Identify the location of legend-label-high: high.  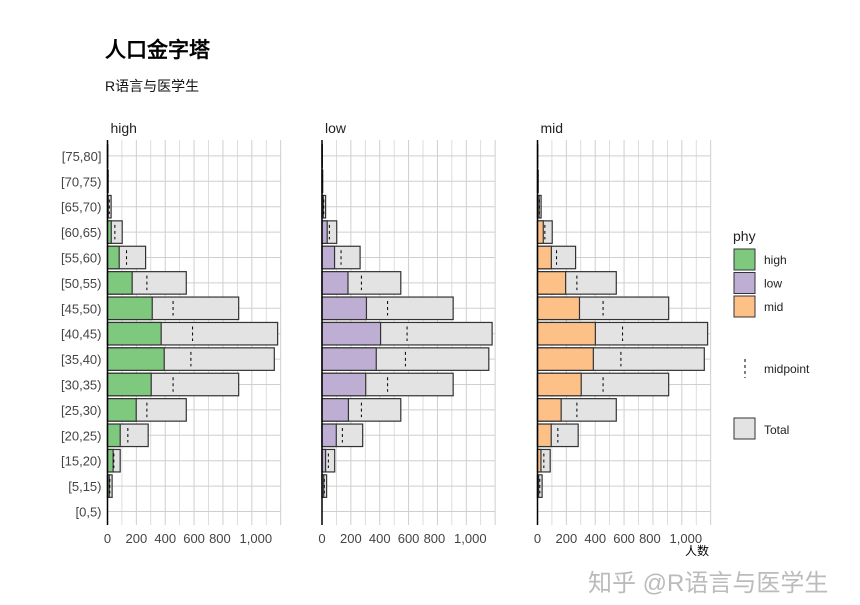
(775, 260).